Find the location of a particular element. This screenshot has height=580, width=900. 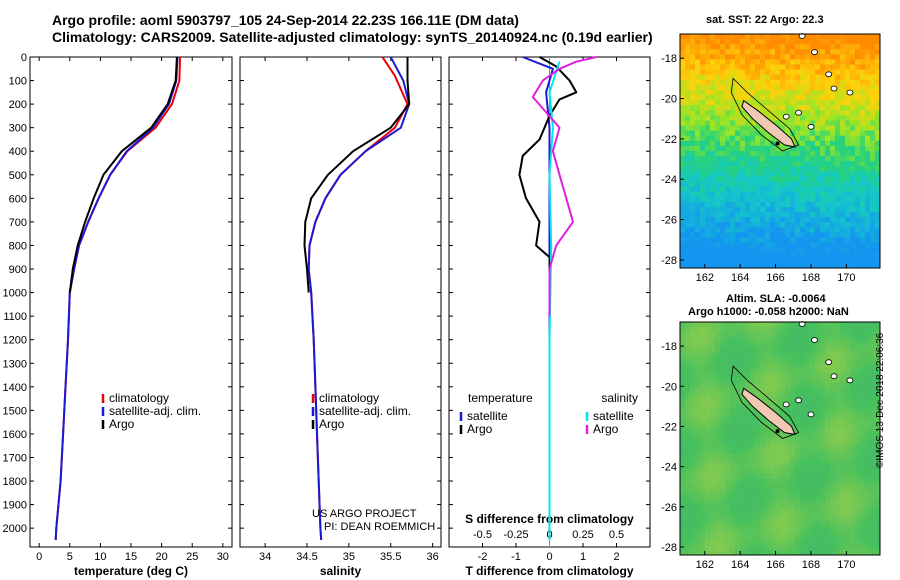

sst-map-ytick-label: -28 is located at coordinates (669, 261).